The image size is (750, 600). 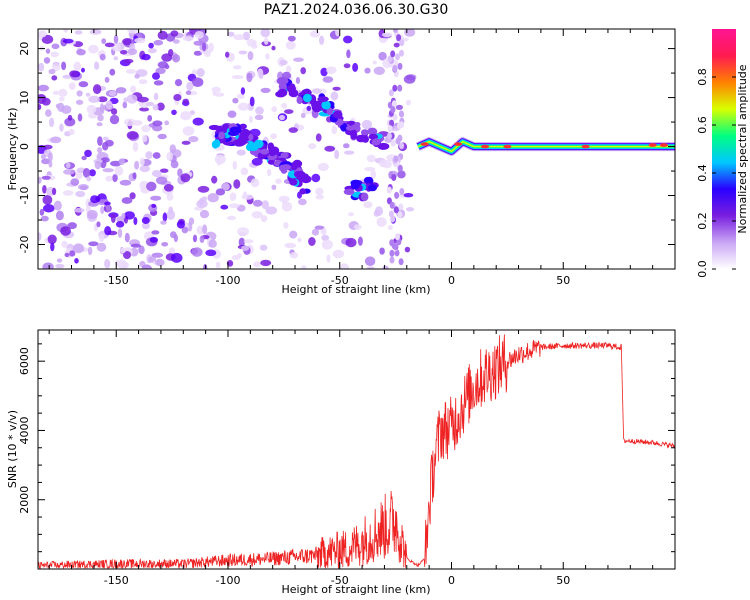 I want to click on colorbar-tick-label: 0.8, so click(x=702, y=77).